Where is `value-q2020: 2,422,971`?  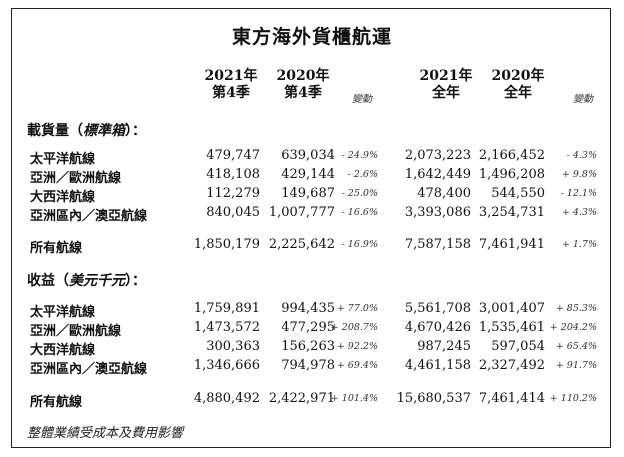 value-q2020: 2,422,971 is located at coordinates (301, 398).